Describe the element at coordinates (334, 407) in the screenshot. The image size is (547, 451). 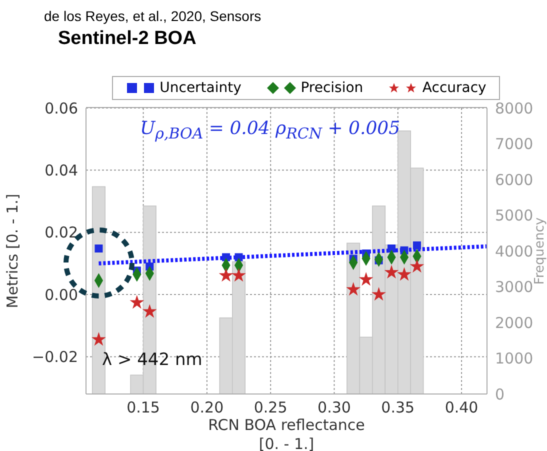
I see `x-tick-label: 0.30` at that location.